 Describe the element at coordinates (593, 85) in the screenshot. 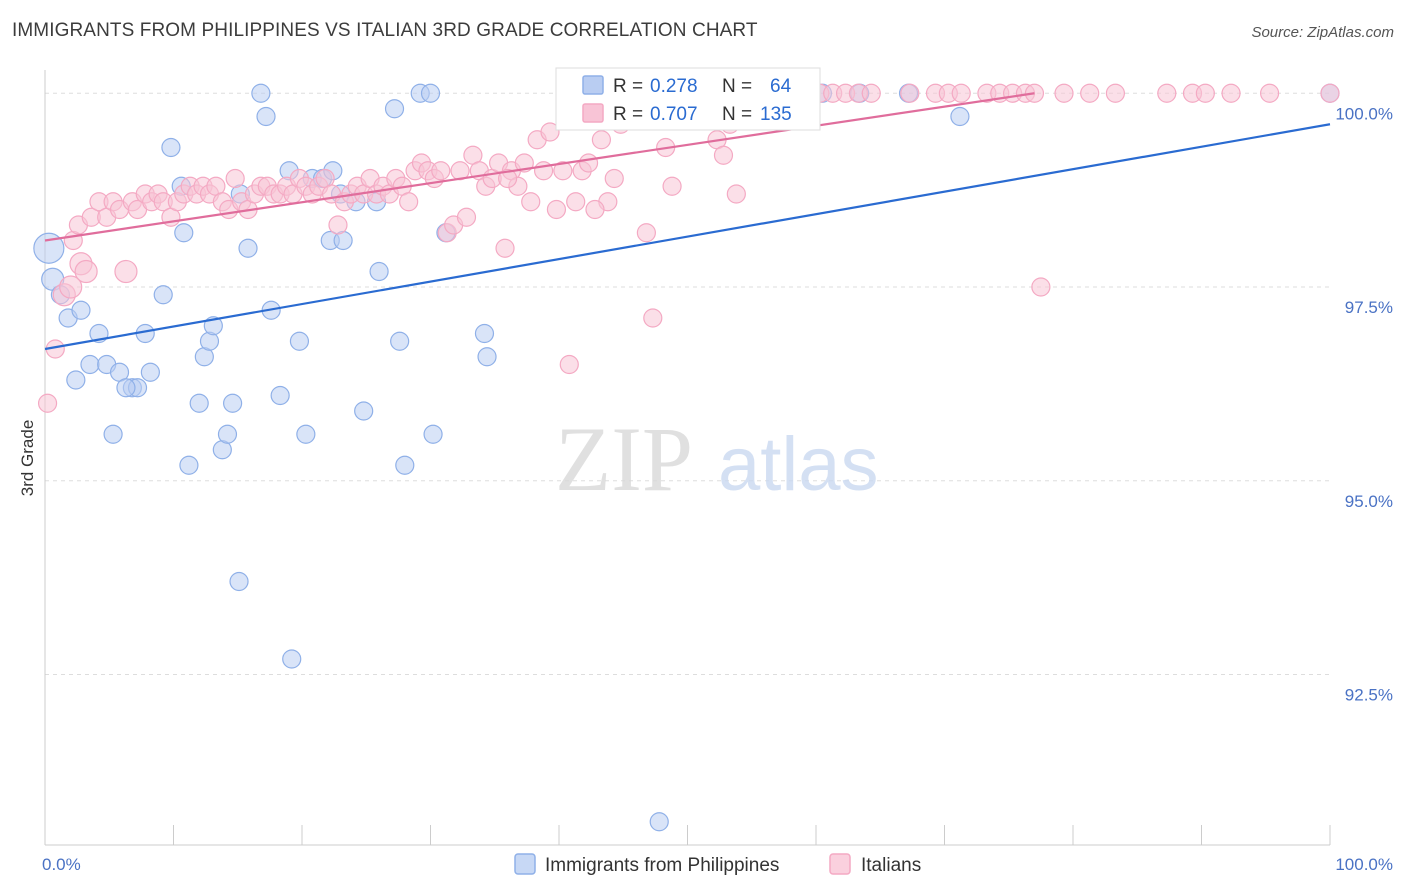

I see `stats-swatch-philippines` at that location.